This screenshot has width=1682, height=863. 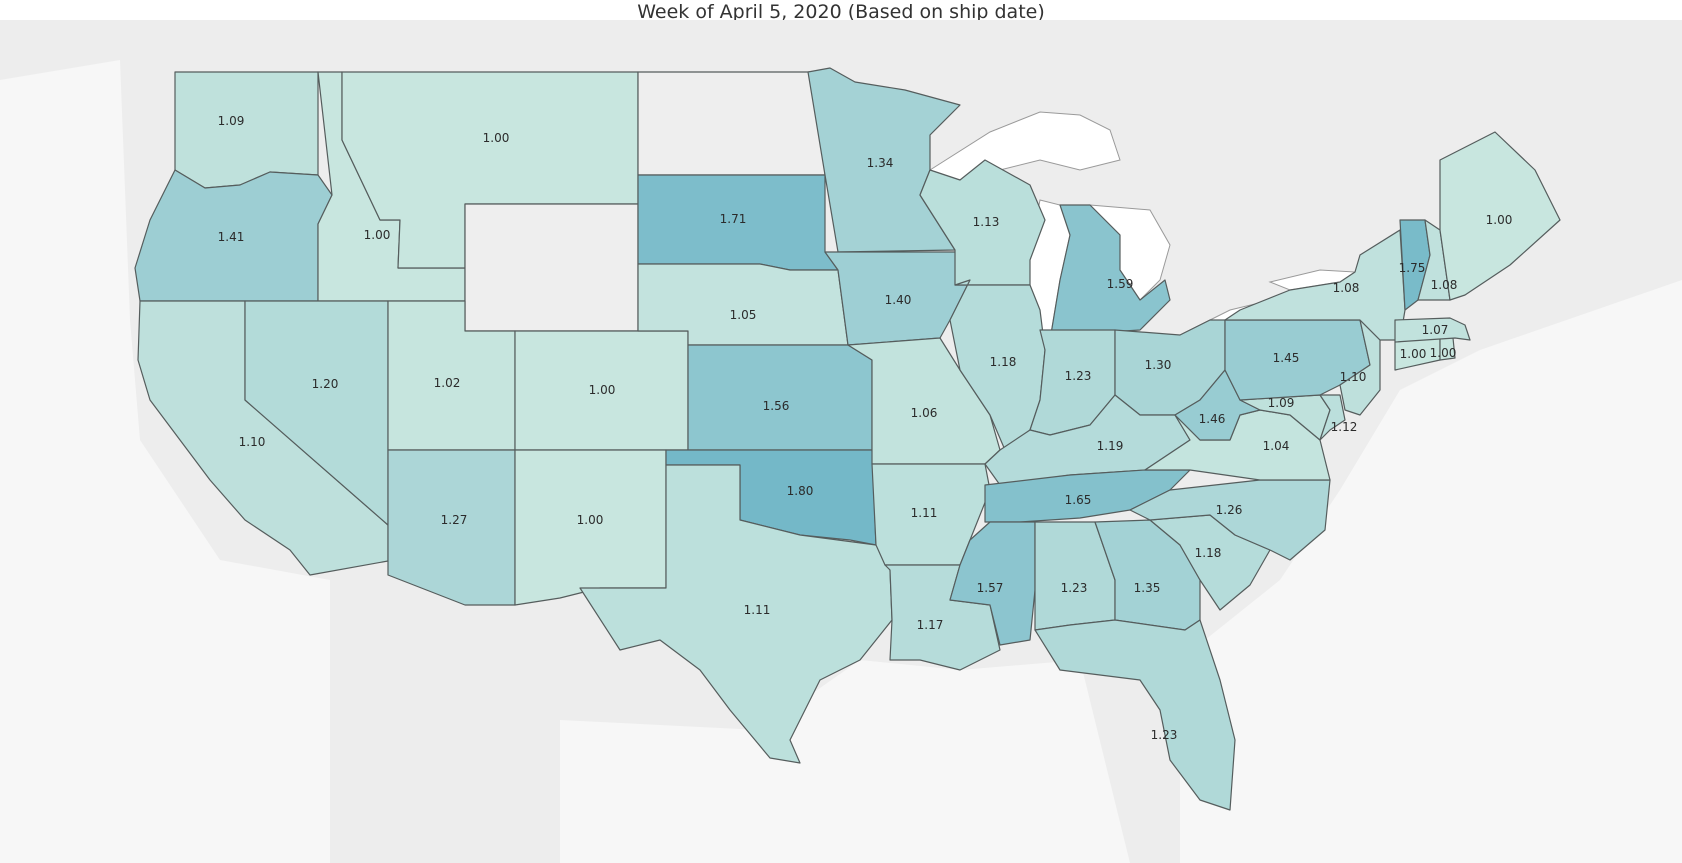 What do you see at coordinates (1435, 330) in the screenshot?
I see `state-label-ma: 1.07` at bounding box center [1435, 330].